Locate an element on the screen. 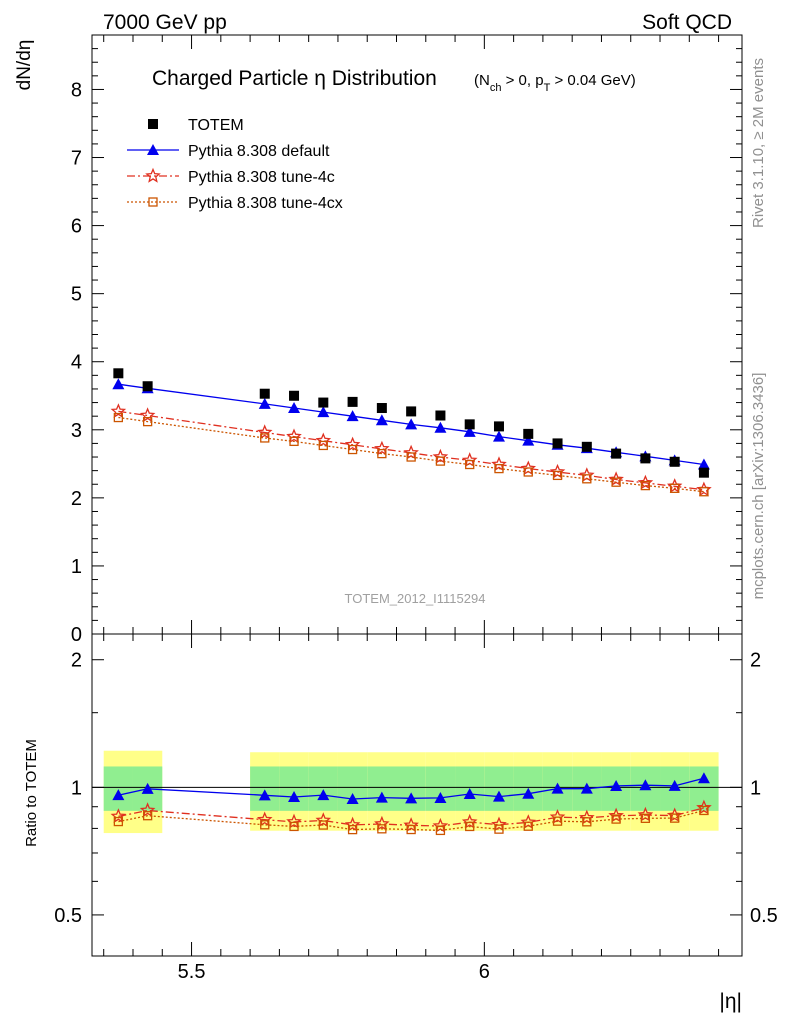  ratio-tick-label: 0.5 is located at coordinates (68, 916).